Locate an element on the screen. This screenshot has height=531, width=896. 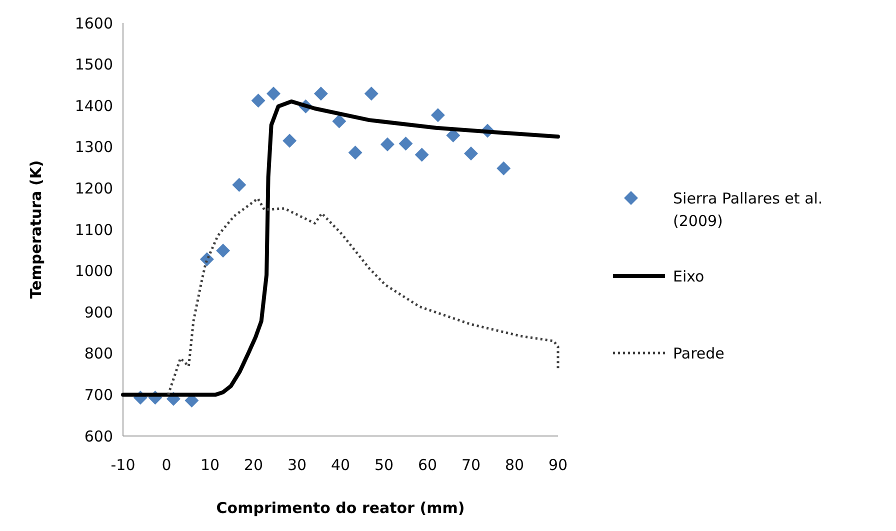
x-tick-label: 20 is located at coordinates (254, 465).